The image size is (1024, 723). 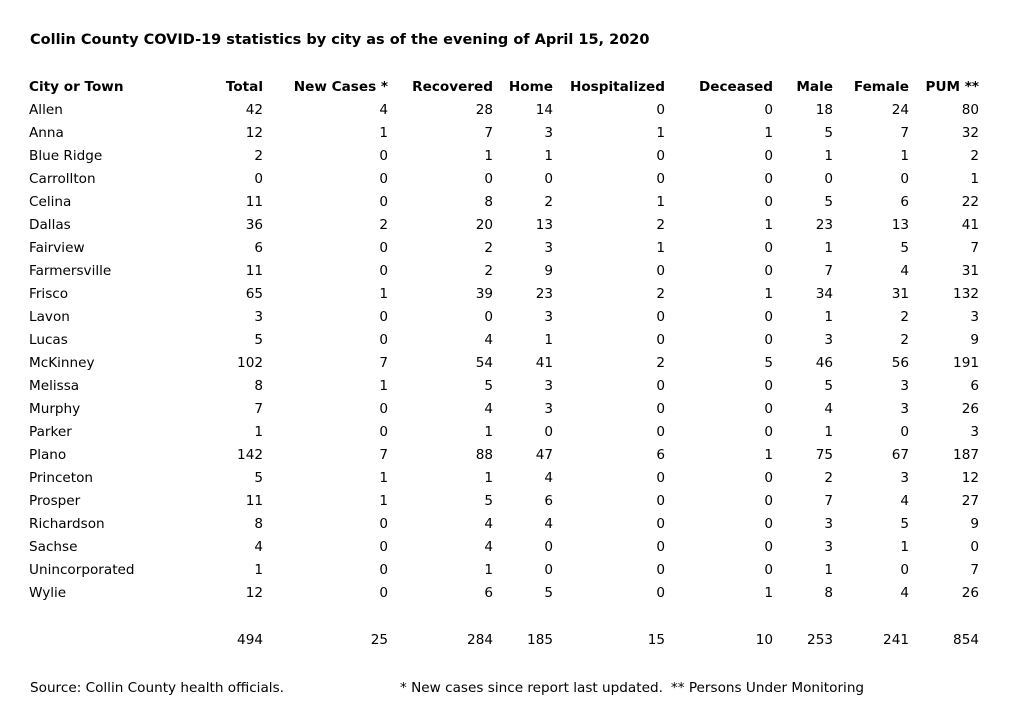 I want to click on cell-female: 67, so click(x=900, y=455).